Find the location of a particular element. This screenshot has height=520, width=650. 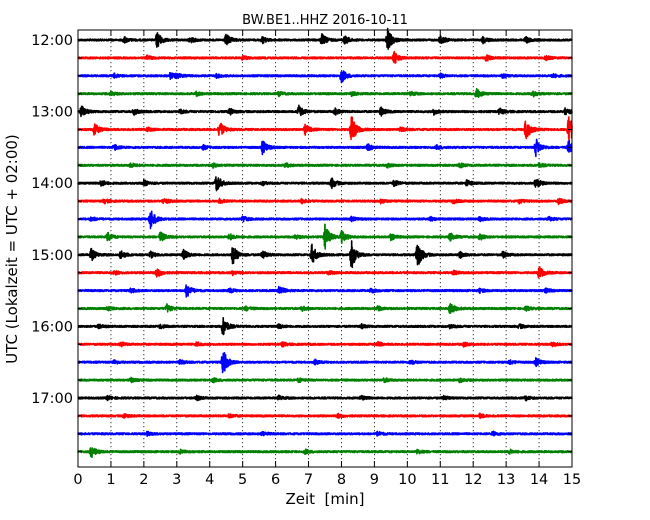

x-tick-label: 14 is located at coordinates (539, 480).